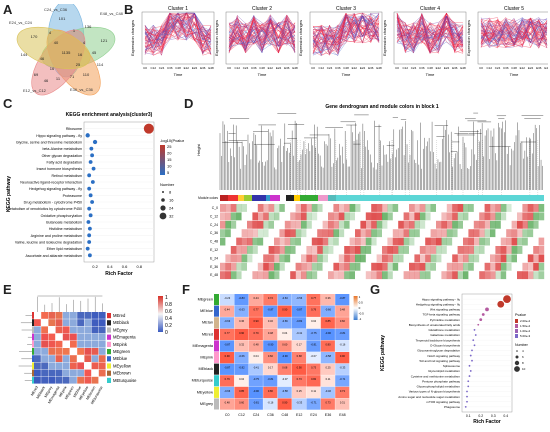  Describe the element at coordinates (100, 64) in the screenshot. I see `venn-count: 114` at that location.